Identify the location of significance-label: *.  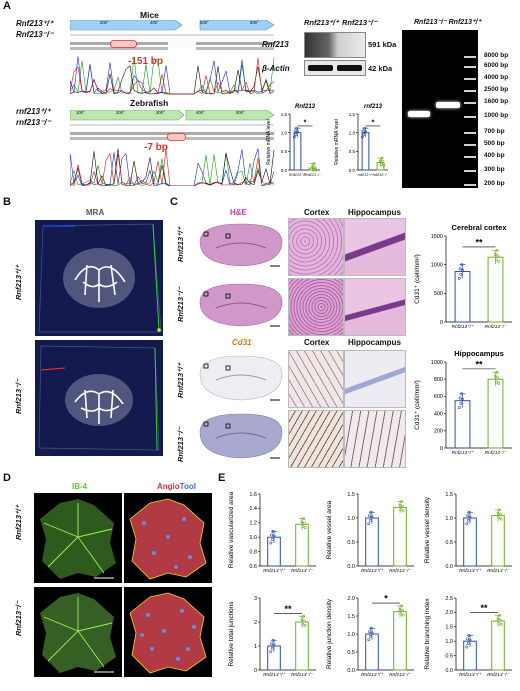
(373, 122).